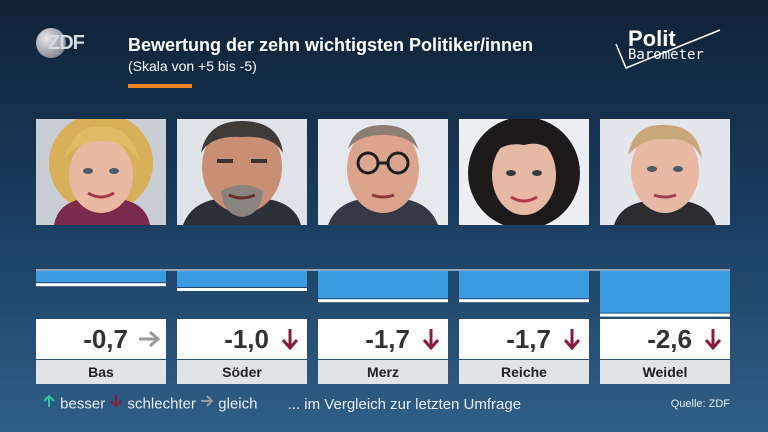  Describe the element at coordinates (83, 404) in the screenshot. I see `legend-better: besser` at that location.